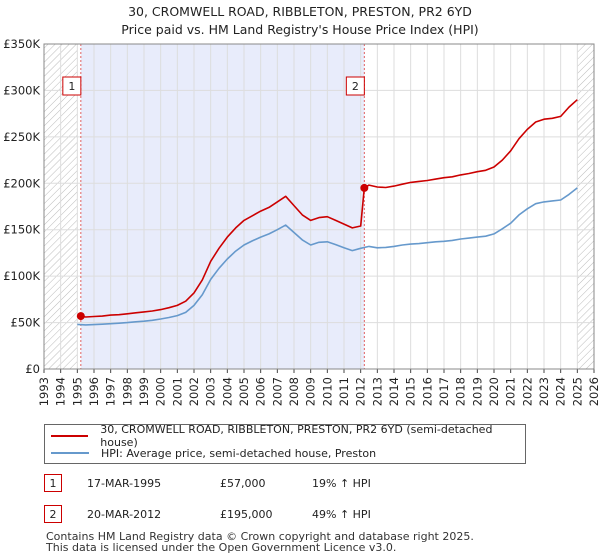  Describe the element at coordinates (361, 391) in the screenshot. I see `x-tick-label: 2012` at that location.